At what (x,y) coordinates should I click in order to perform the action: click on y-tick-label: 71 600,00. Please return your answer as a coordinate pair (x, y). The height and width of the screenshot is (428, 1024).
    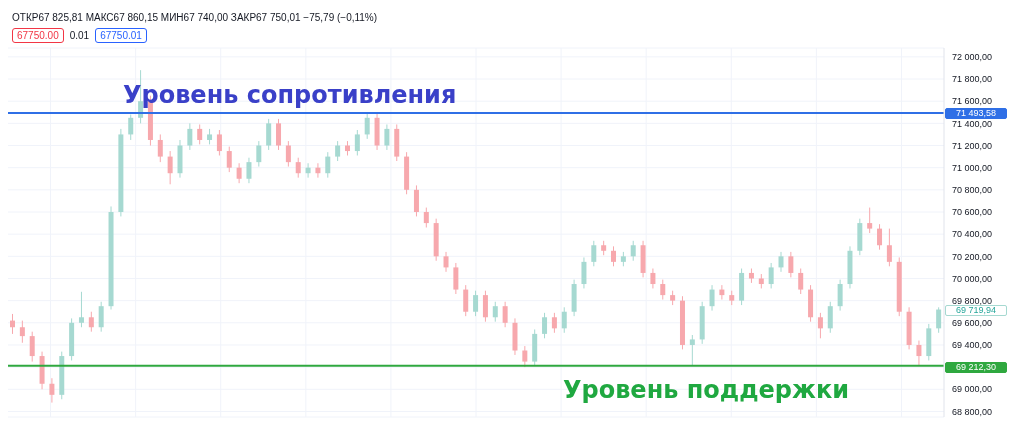
    Looking at the image, I should click on (972, 101).